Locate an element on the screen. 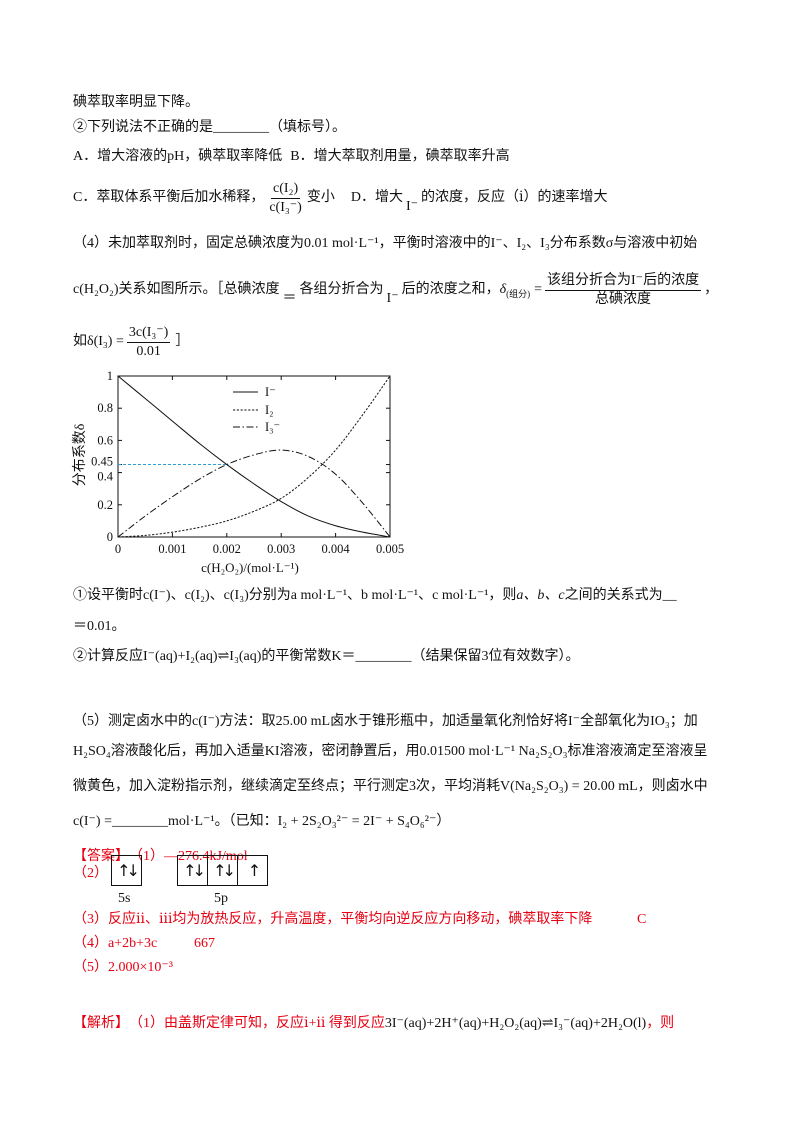 The width and height of the screenshot is (800, 1132). x-tick-label: 0.003 is located at coordinates (281, 549).